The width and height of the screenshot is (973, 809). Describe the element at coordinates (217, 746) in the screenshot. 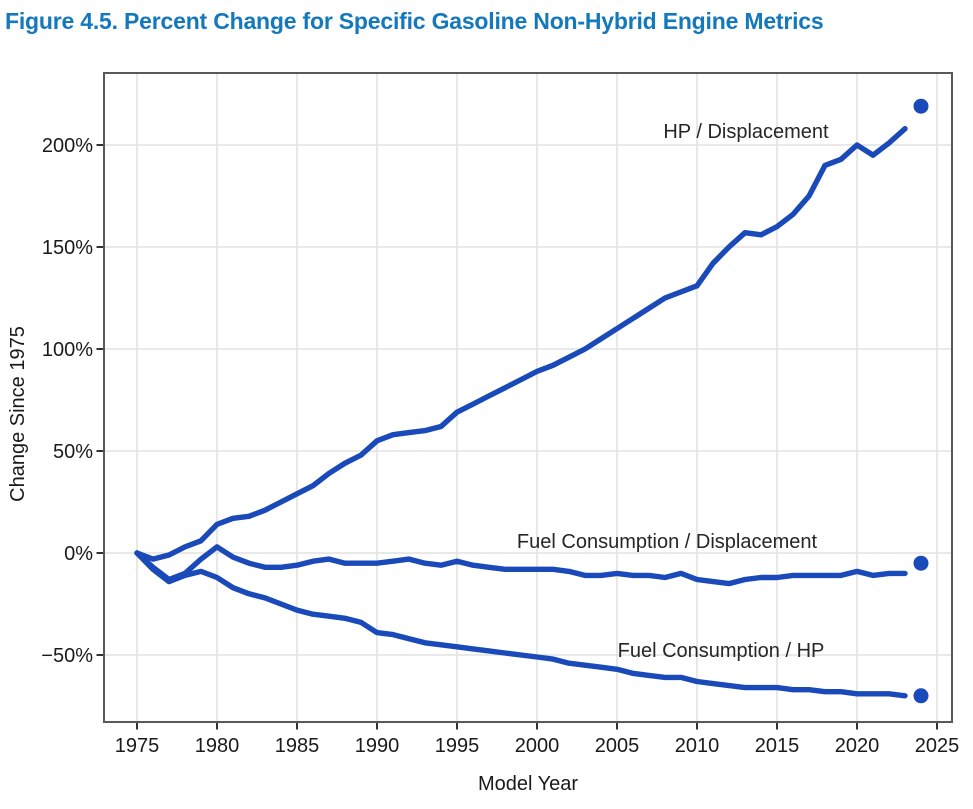

I see `x-tick-label: 1980` at that location.